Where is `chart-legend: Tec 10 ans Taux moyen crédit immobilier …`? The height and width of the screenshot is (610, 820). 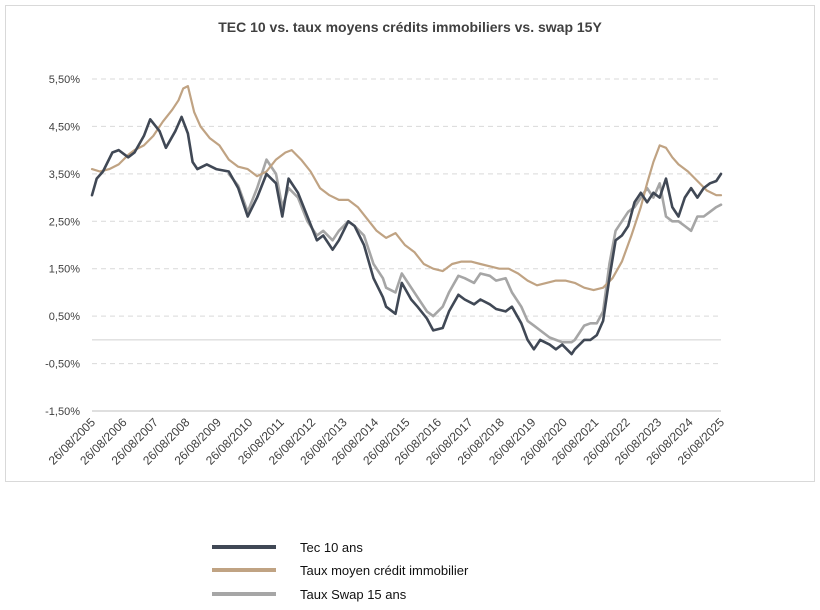 chart-legend: Tec 10 ans Taux moyen crédit immobilier … is located at coordinates (412, 571).